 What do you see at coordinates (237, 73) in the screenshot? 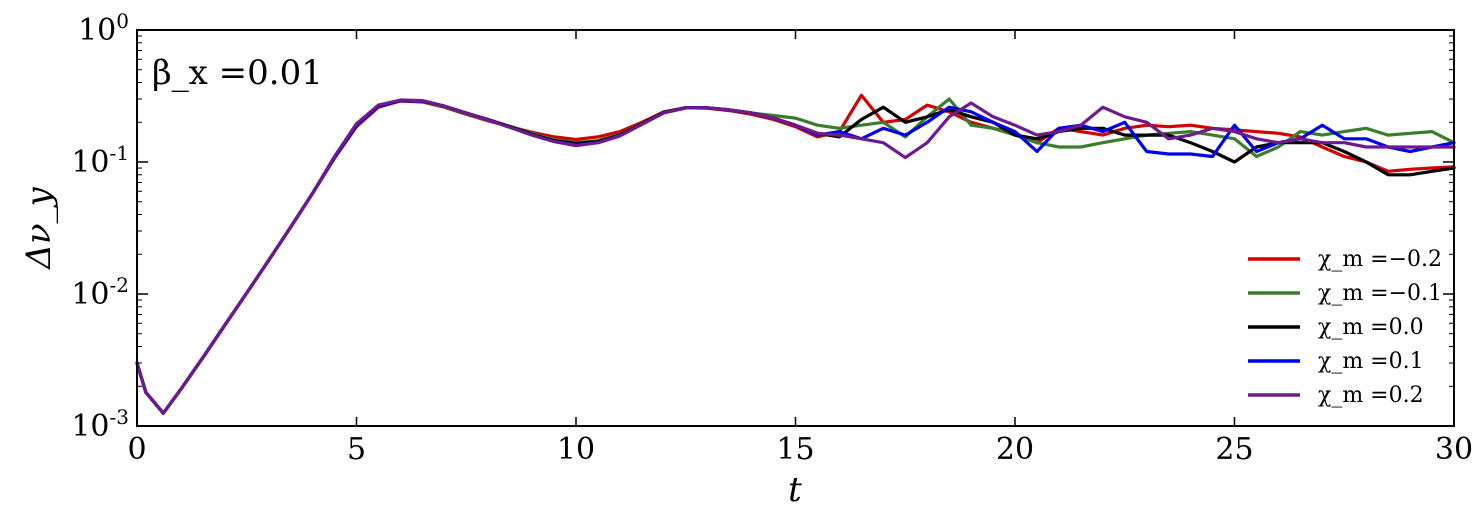
I see `beta-annotation: β_x =0.01` at bounding box center [237, 73].